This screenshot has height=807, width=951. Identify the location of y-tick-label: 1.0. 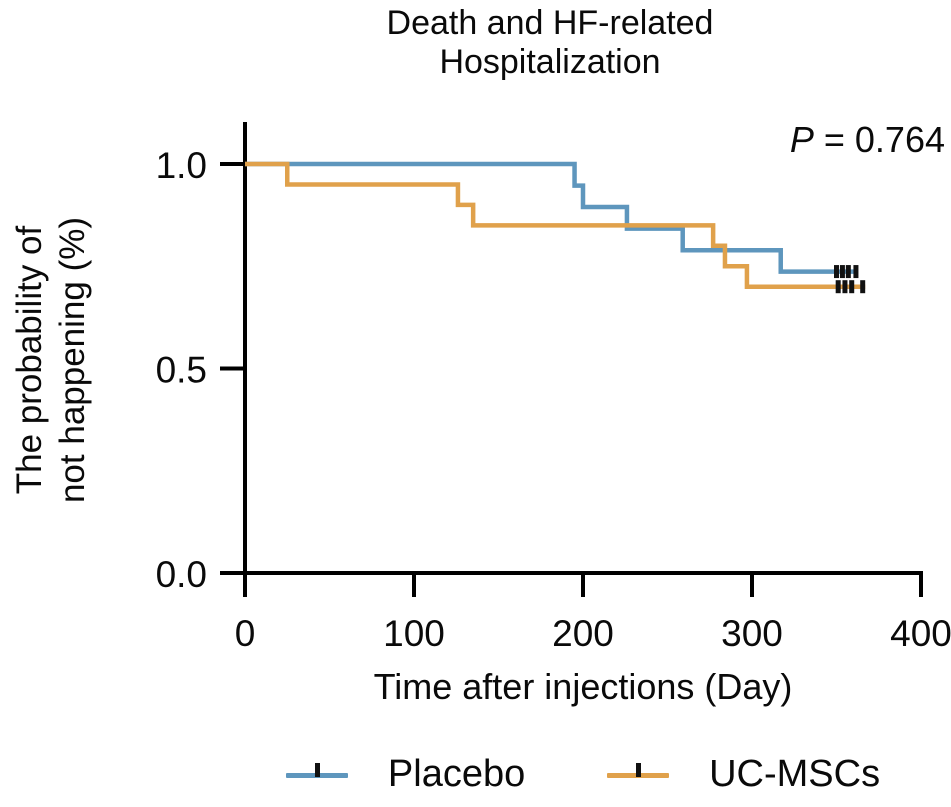
(181, 165).